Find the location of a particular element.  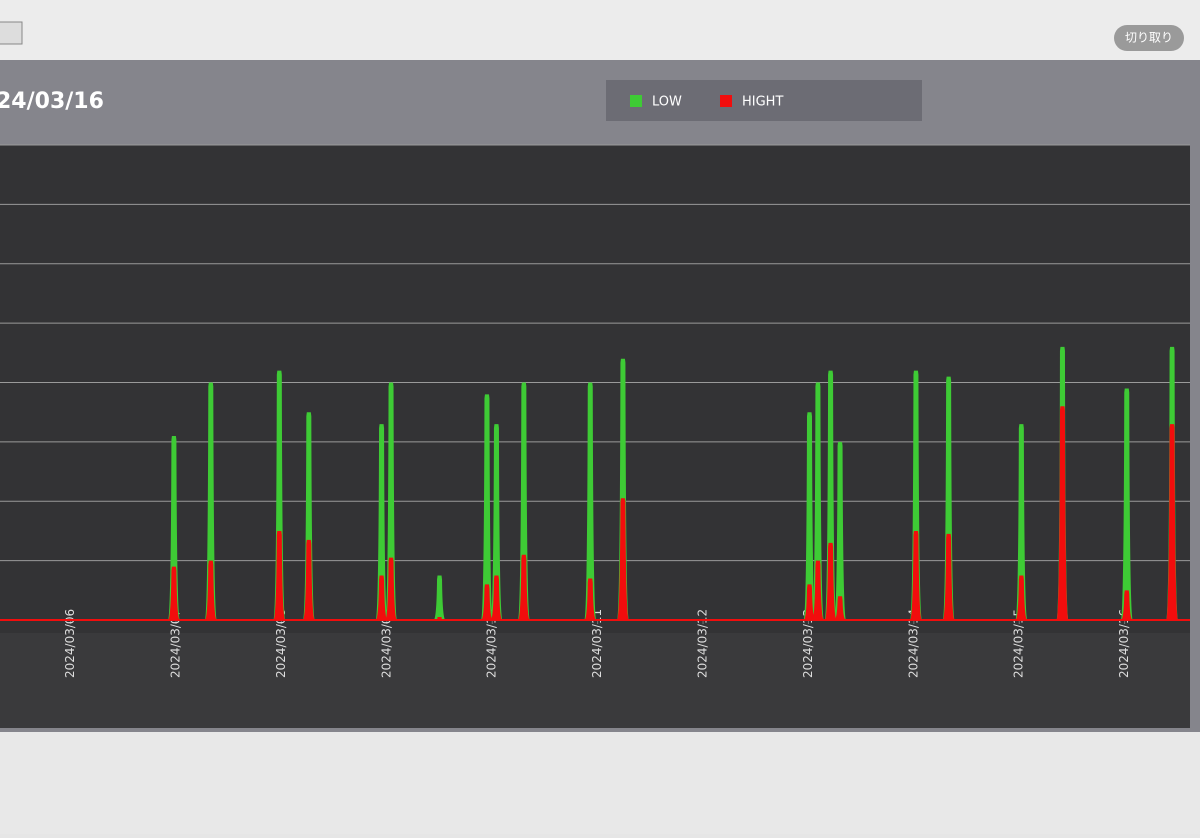

x-tick-label: 2024/03/11 is located at coordinates (597, 643).